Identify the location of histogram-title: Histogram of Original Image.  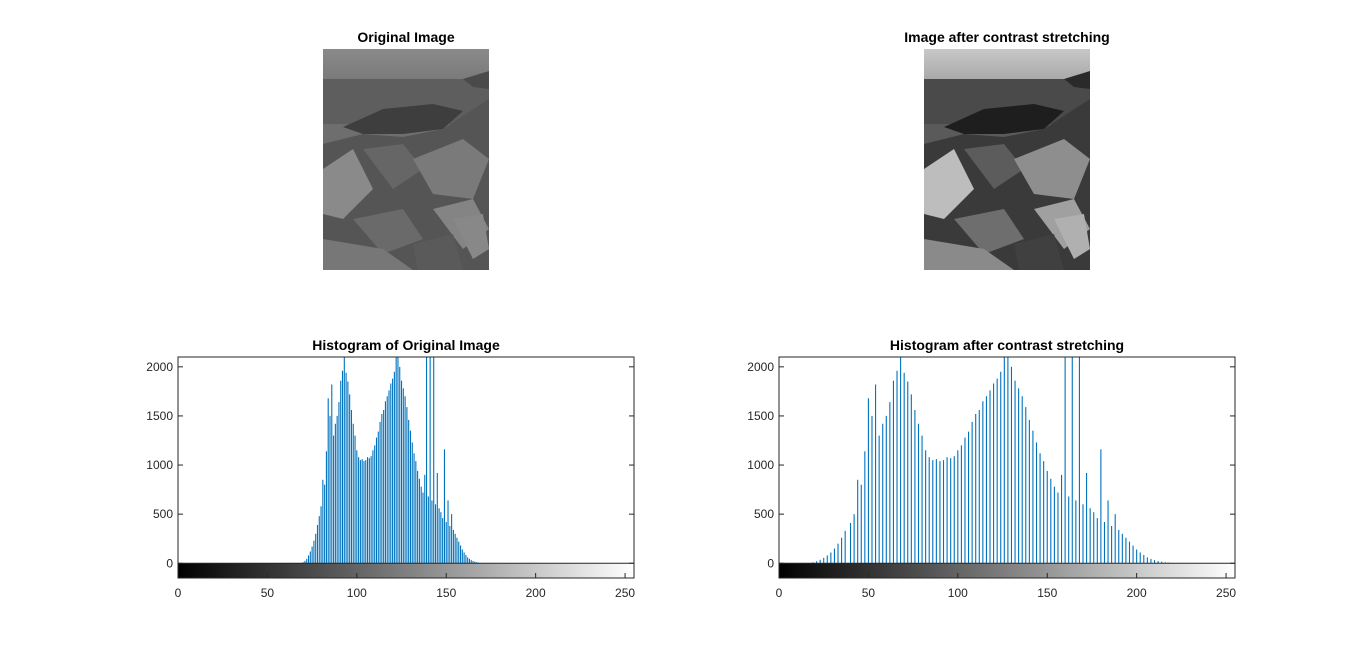
(406, 345).